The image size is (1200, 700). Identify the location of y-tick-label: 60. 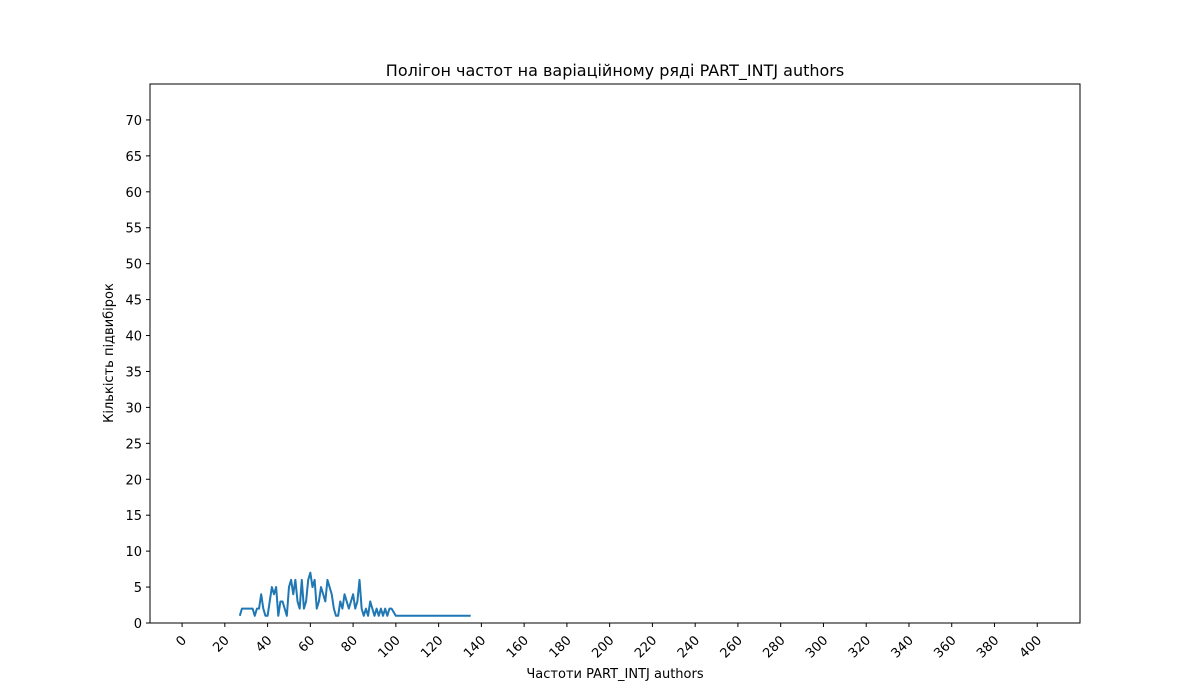
(133, 193).